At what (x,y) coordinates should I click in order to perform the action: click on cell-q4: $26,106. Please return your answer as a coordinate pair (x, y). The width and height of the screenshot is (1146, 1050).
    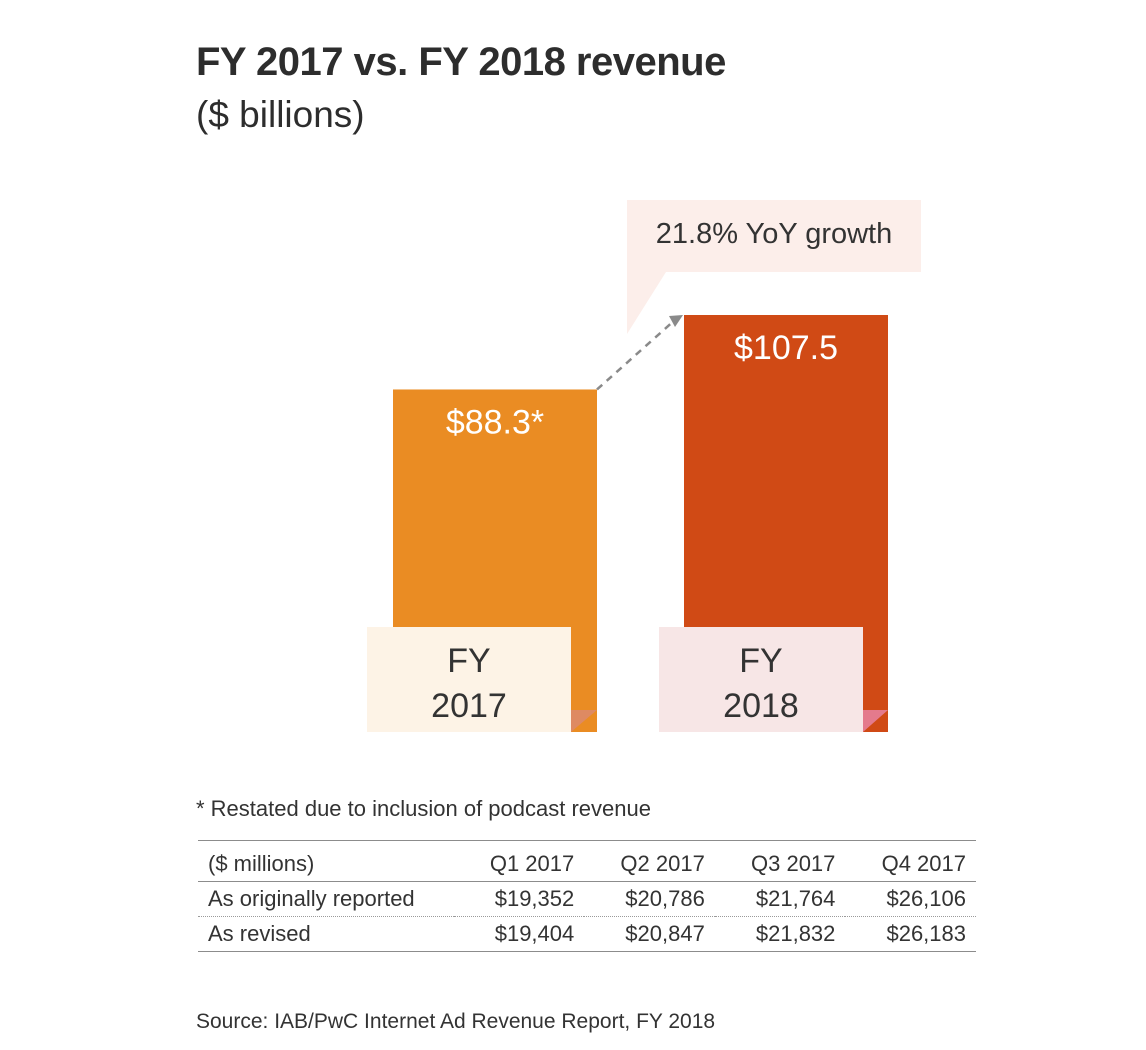
    Looking at the image, I should click on (926, 898).